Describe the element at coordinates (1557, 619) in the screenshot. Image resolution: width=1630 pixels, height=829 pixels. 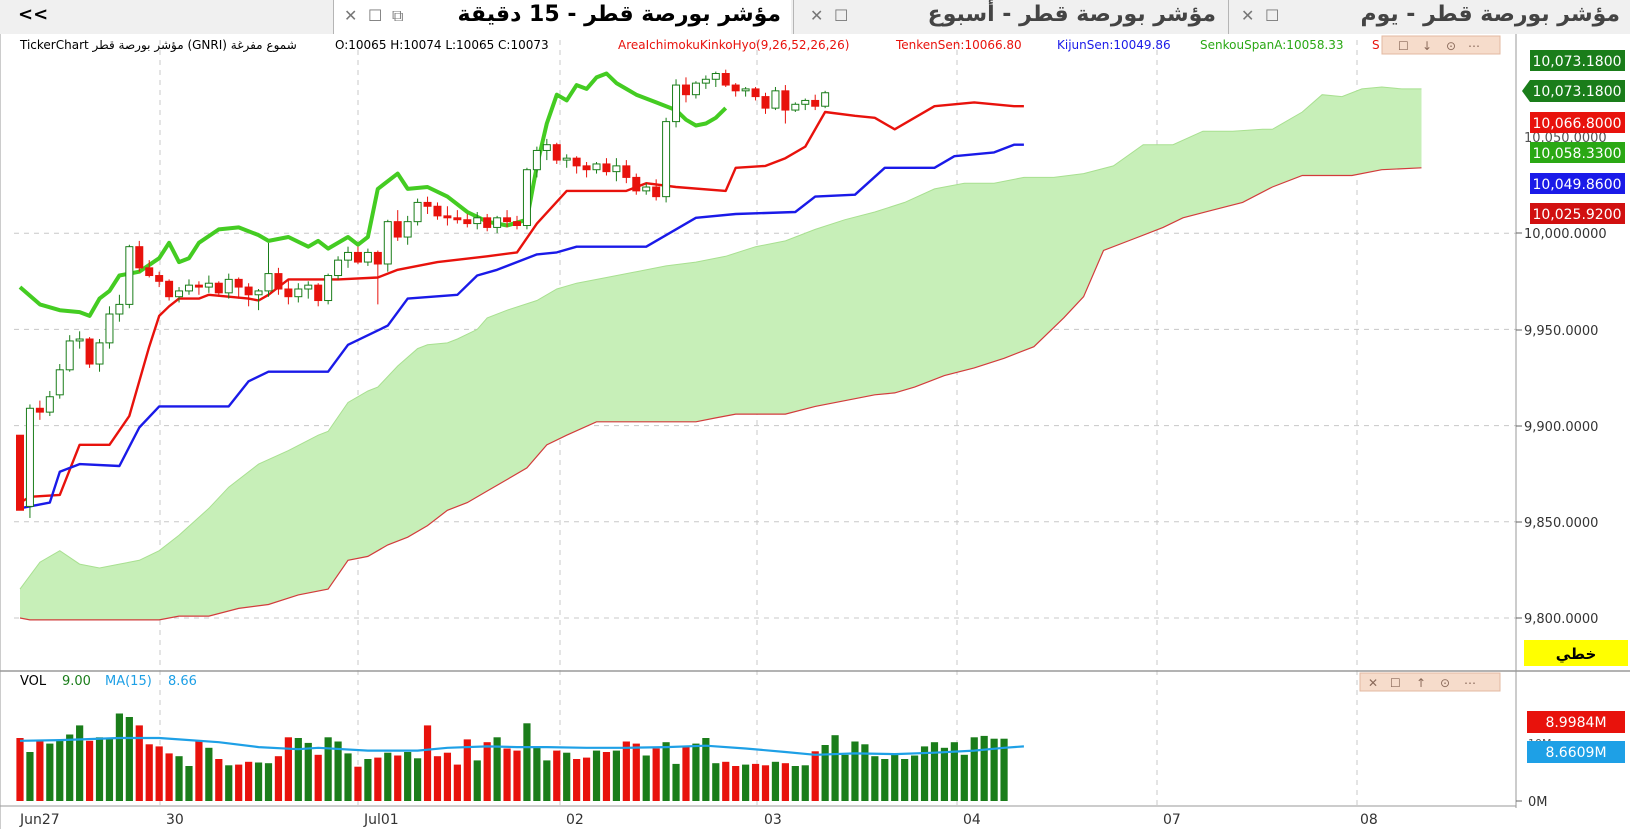
I see `y-tick: 9,800.0000` at that location.